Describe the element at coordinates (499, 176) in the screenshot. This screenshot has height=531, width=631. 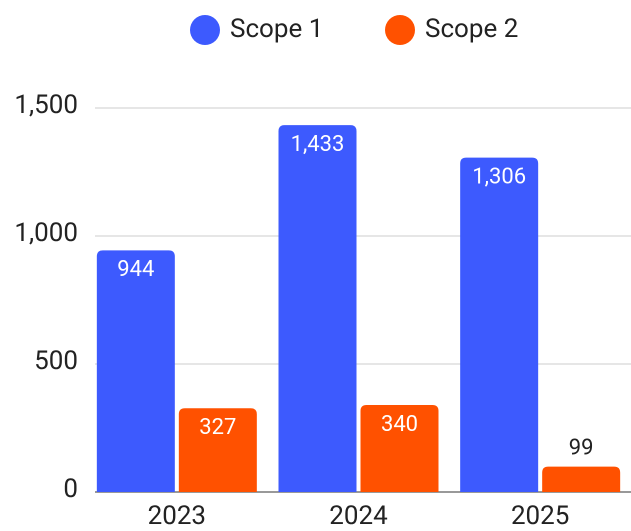
I see `data-label: 1,306` at that location.